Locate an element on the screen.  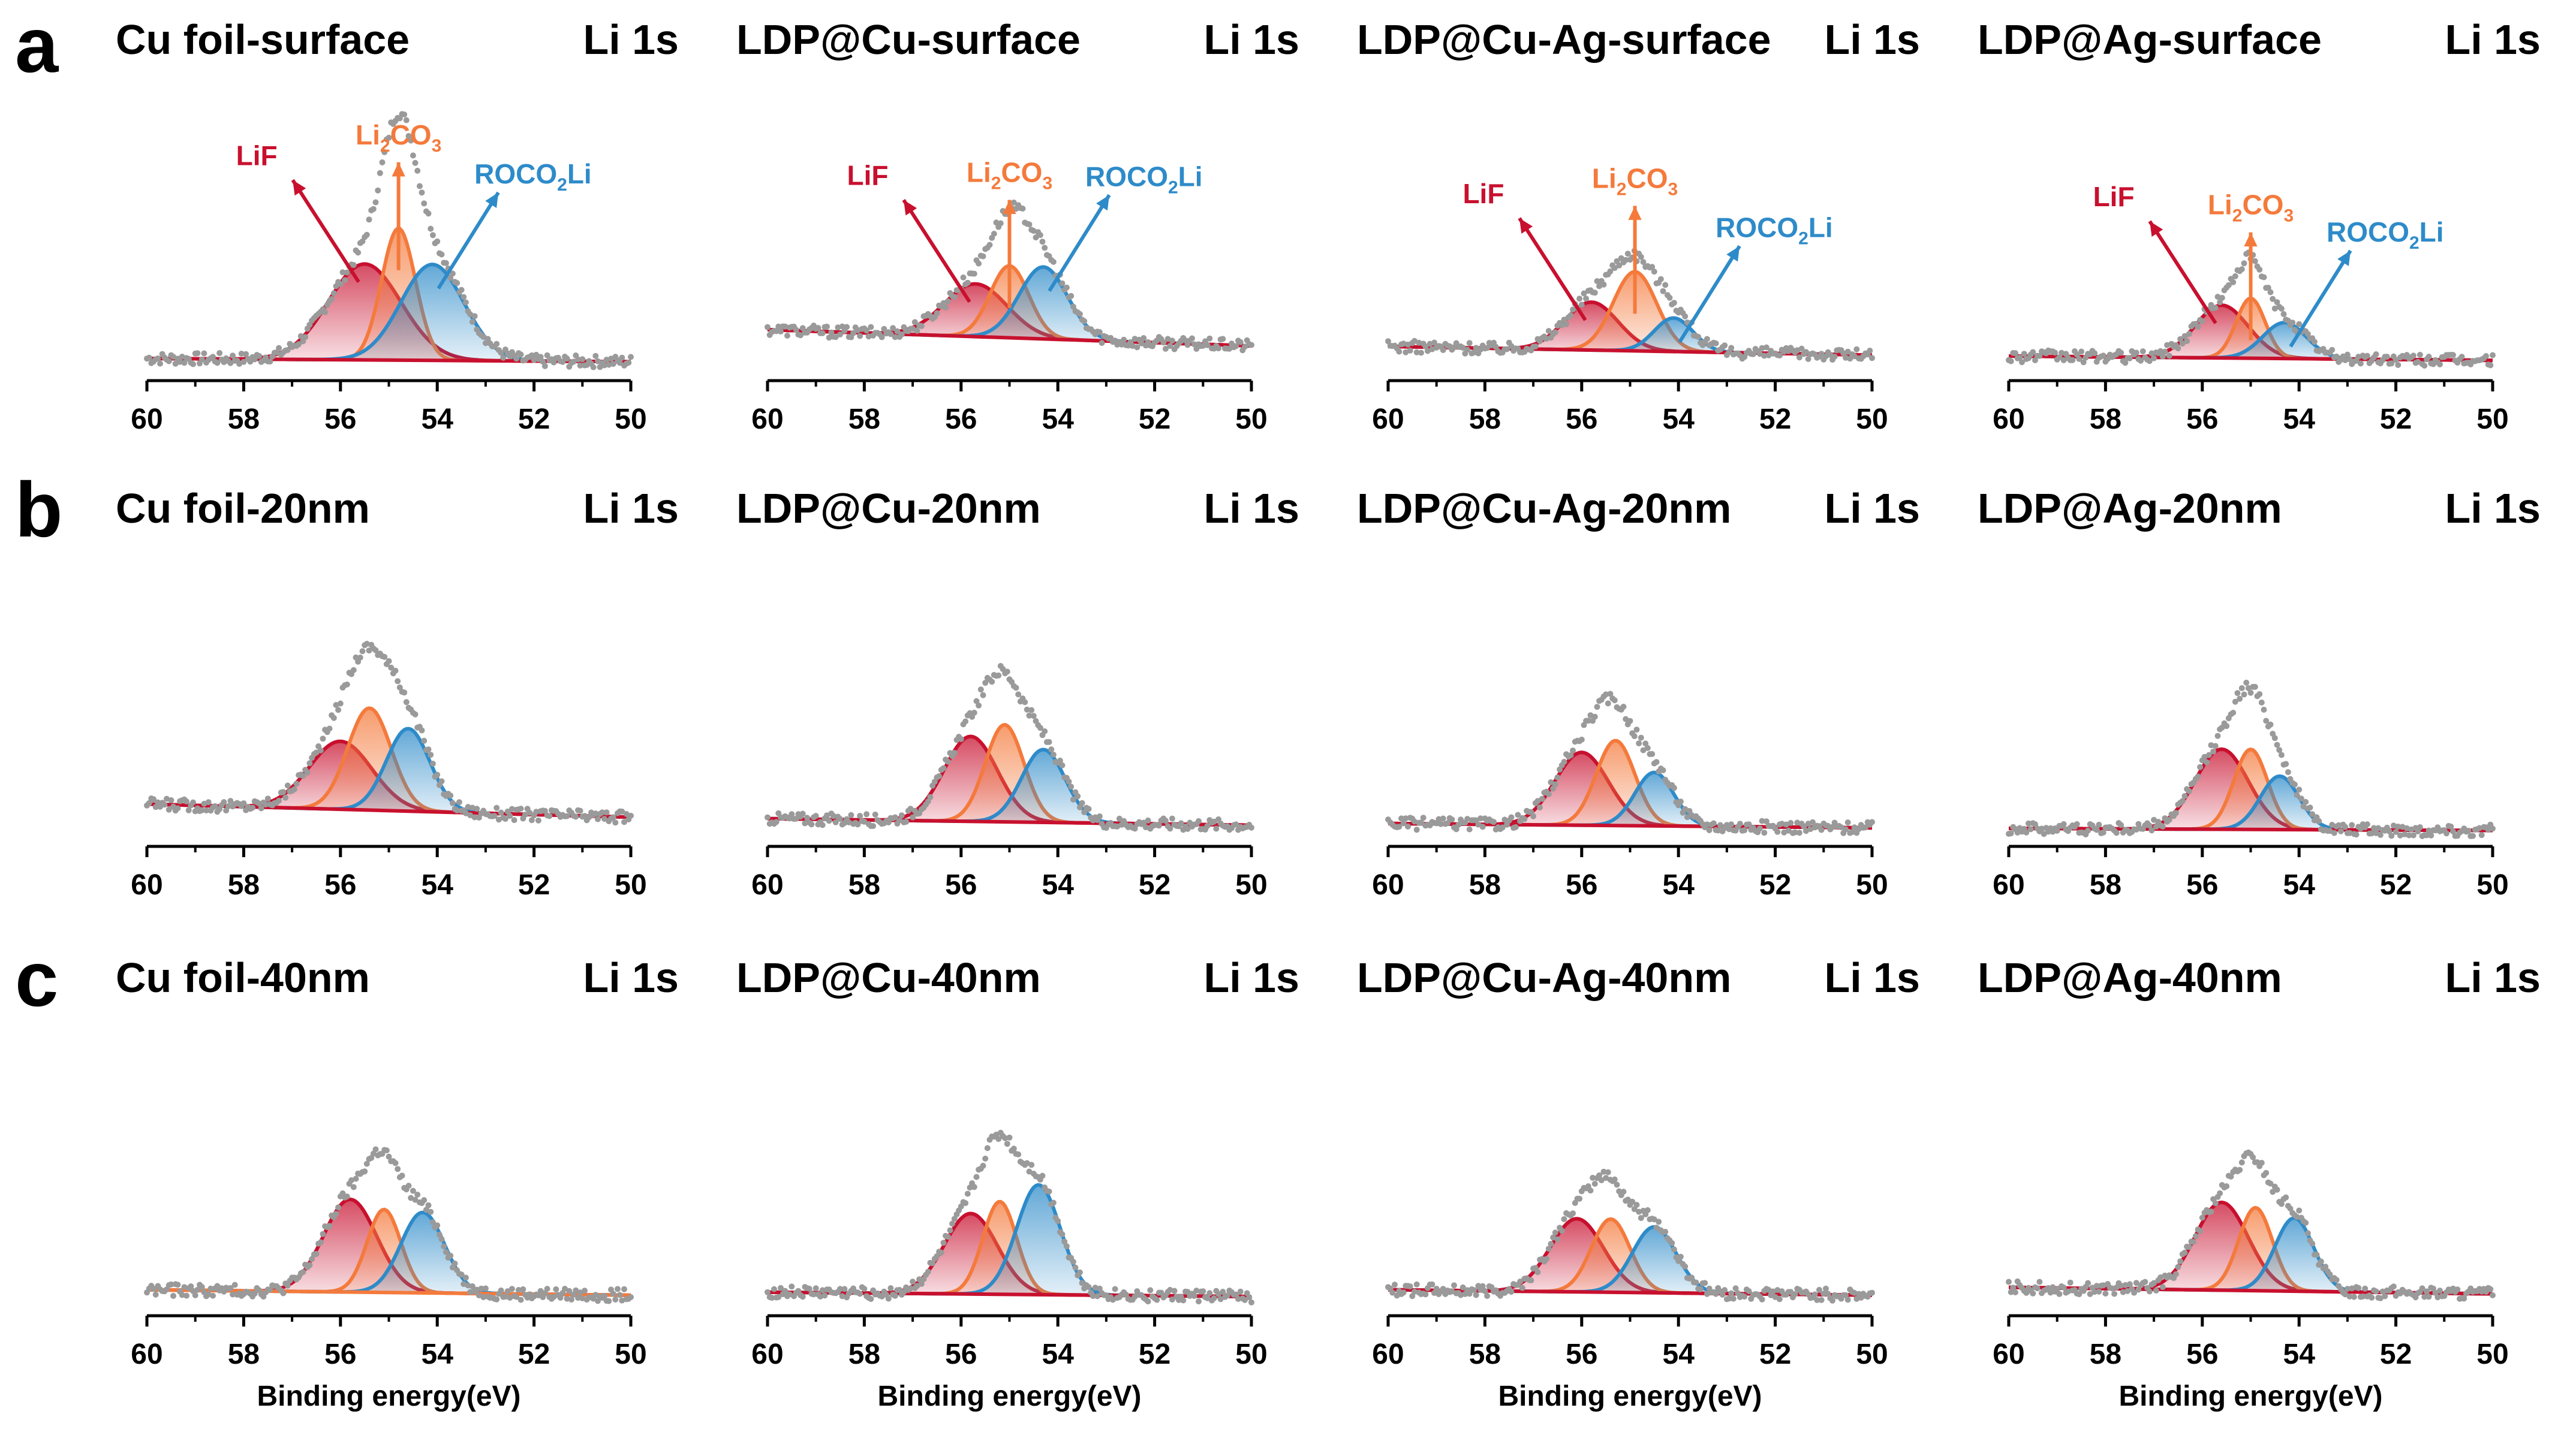
panel-title: Cu foil-40nm is located at coordinates (243, 977).